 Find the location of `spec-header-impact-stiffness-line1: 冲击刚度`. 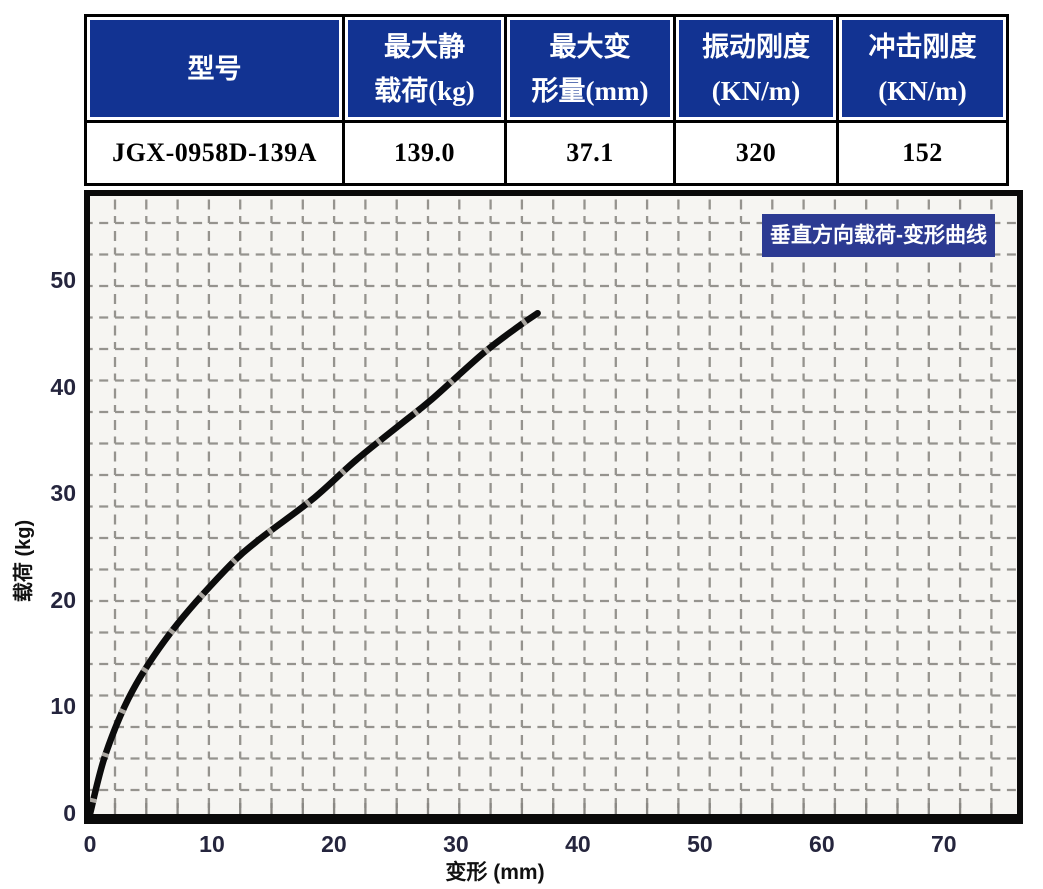

spec-header-impact-stiffness-line1: 冲击刚度 is located at coordinates (922, 46).